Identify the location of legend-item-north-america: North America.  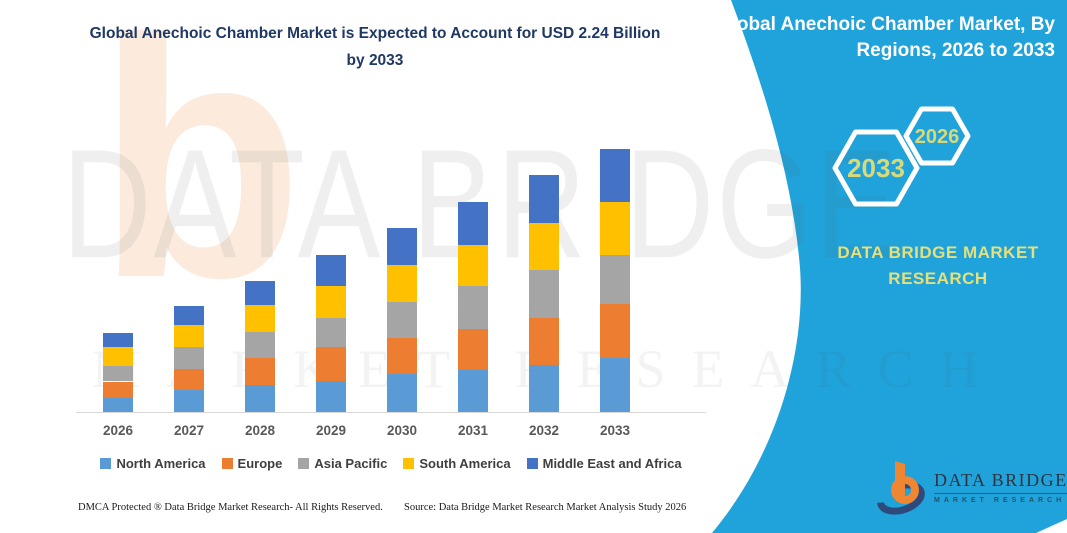
(153, 463).